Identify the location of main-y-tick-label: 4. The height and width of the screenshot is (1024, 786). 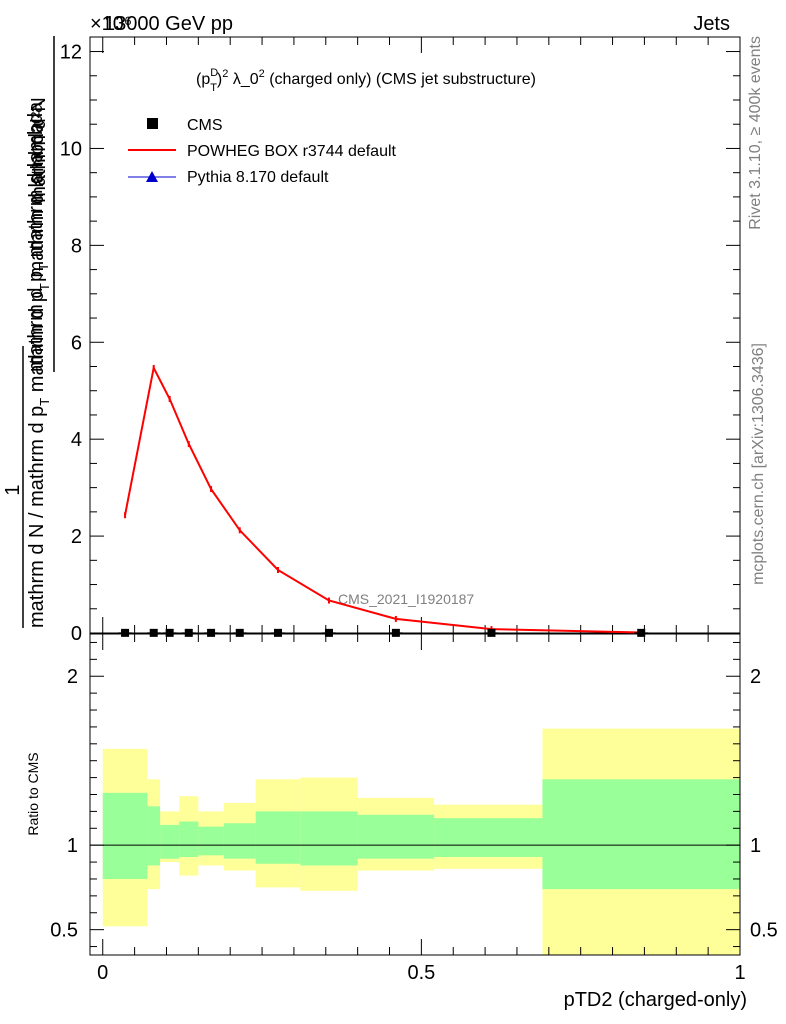
(76, 440).